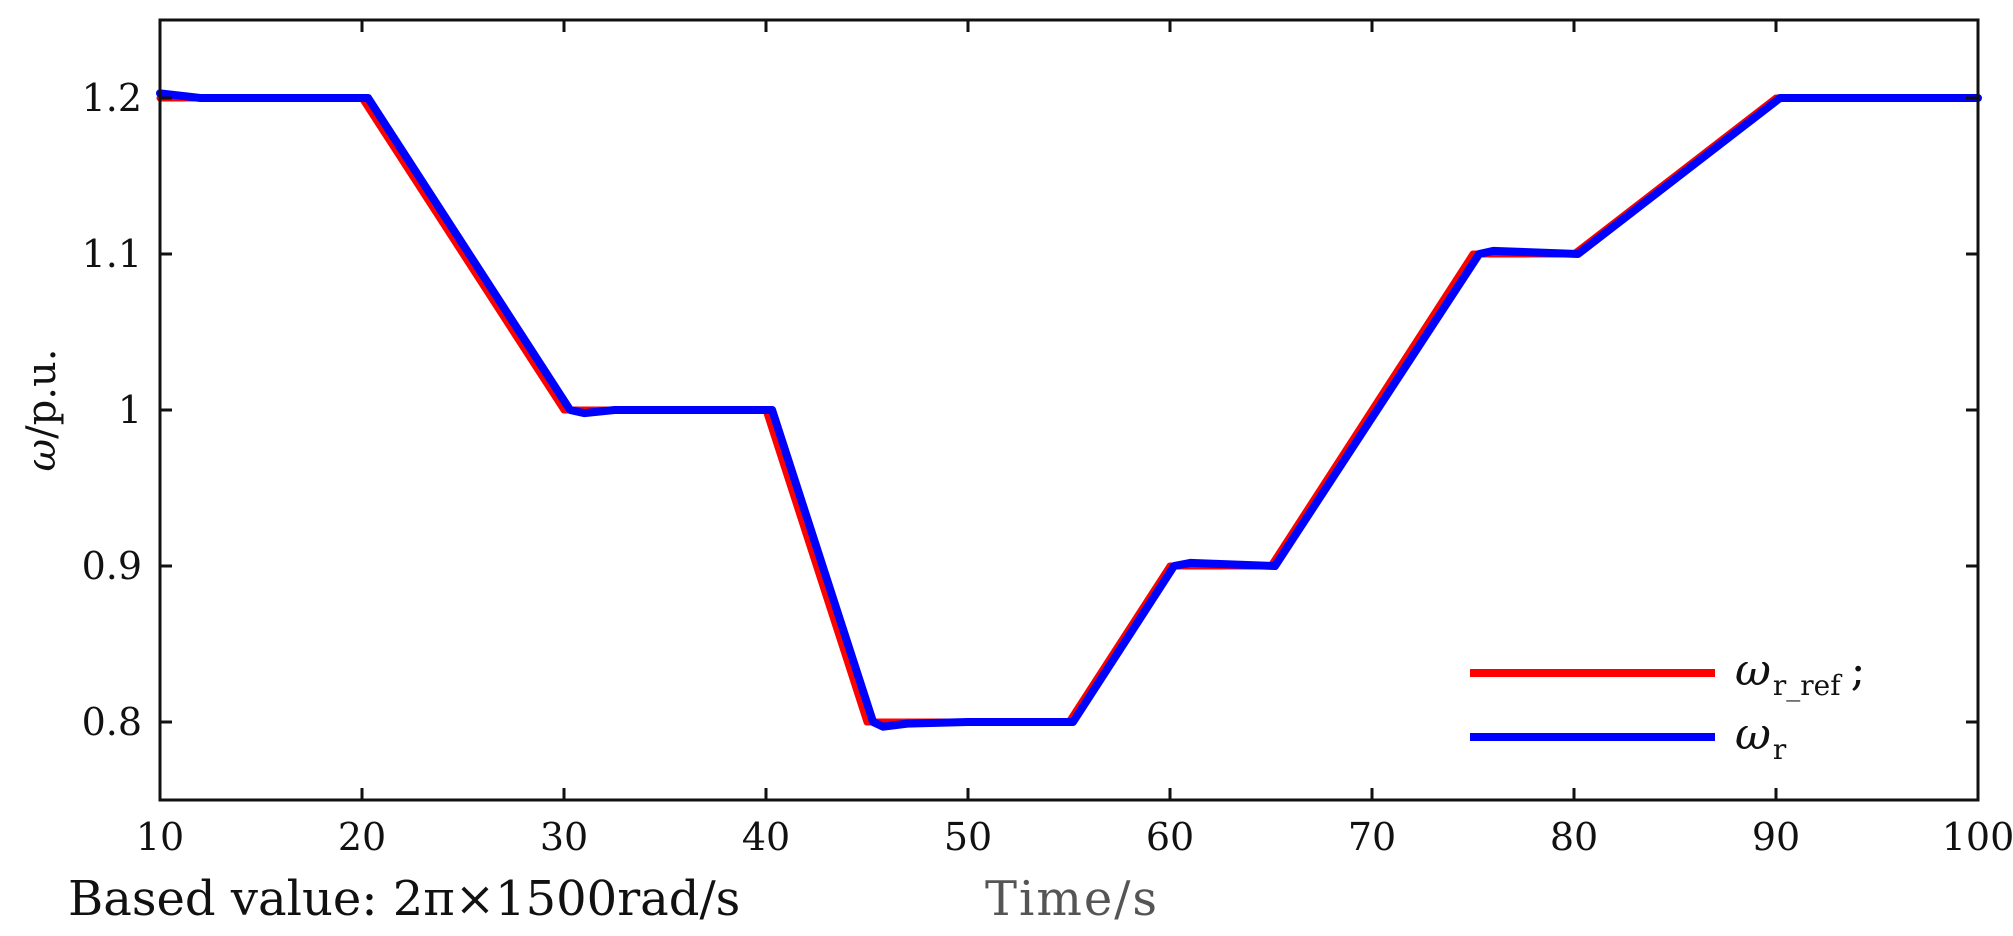 Image resolution: width=2013 pixels, height=936 pixels. I want to click on x-tick-label: 90, so click(1776, 837).